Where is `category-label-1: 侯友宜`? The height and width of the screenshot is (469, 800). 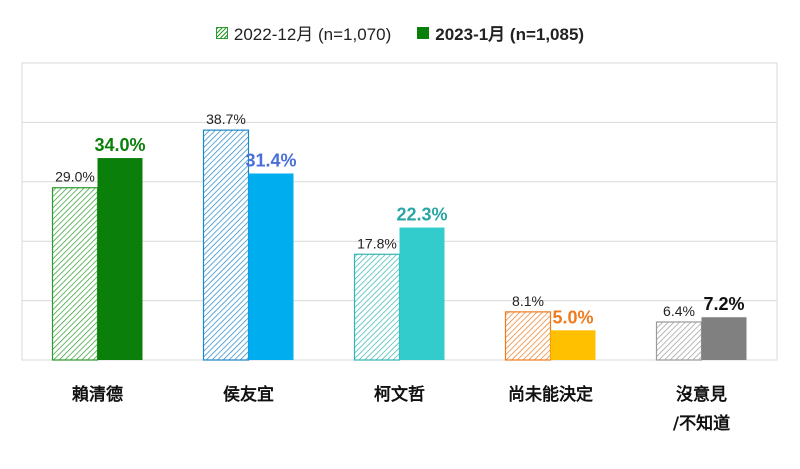
category-label-1: 侯友宜 is located at coordinates (248, 394).